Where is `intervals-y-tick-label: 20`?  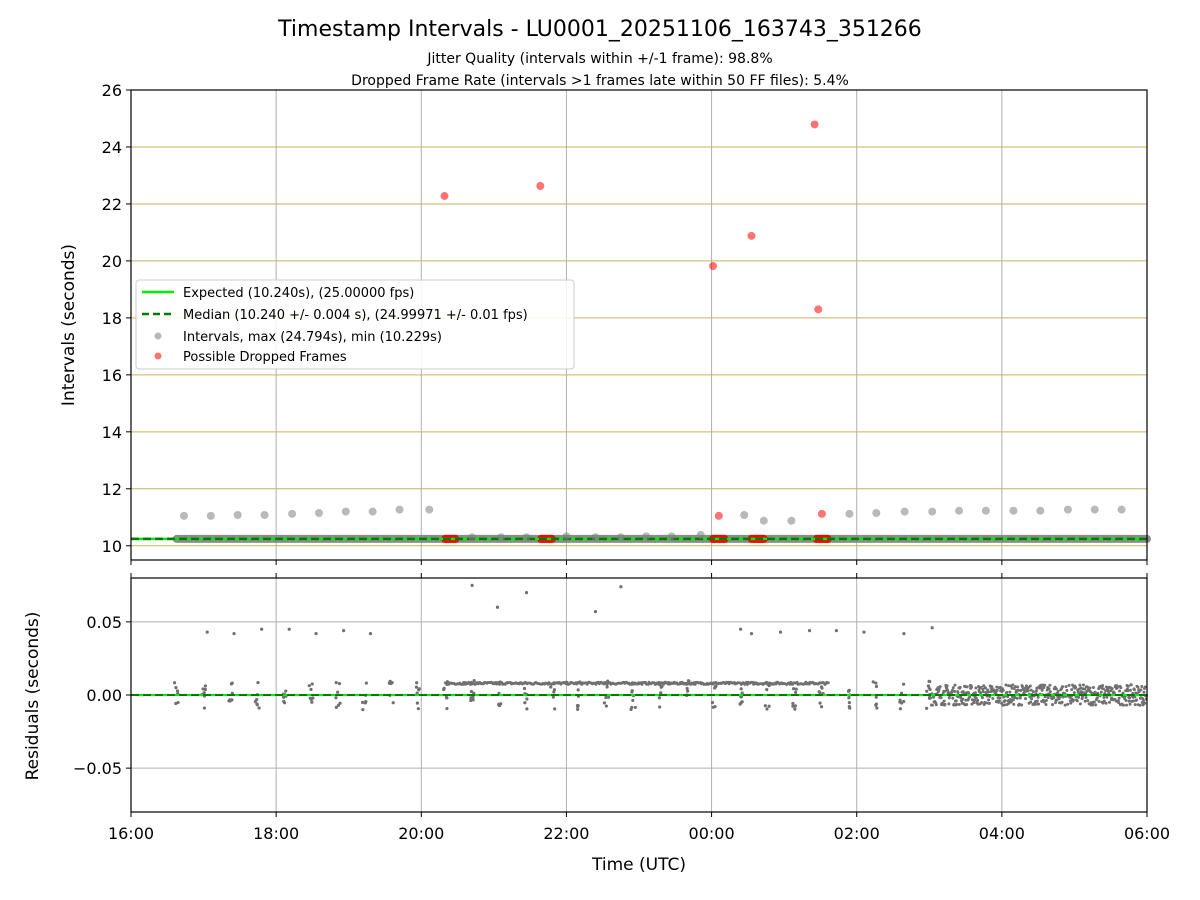
intervals-y-tick-label: 20 is located at coordinates (112, 261).